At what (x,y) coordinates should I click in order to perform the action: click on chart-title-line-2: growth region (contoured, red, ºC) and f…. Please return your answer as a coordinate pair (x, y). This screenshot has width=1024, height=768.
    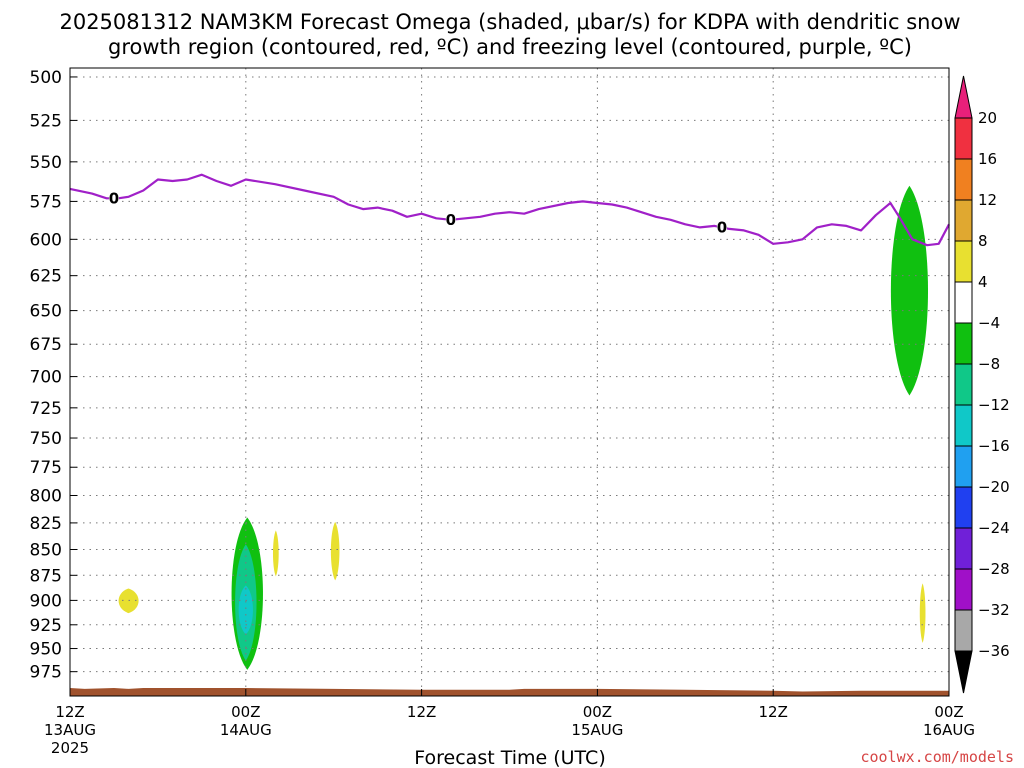
    Looking at the image, I should click on (510, 47).